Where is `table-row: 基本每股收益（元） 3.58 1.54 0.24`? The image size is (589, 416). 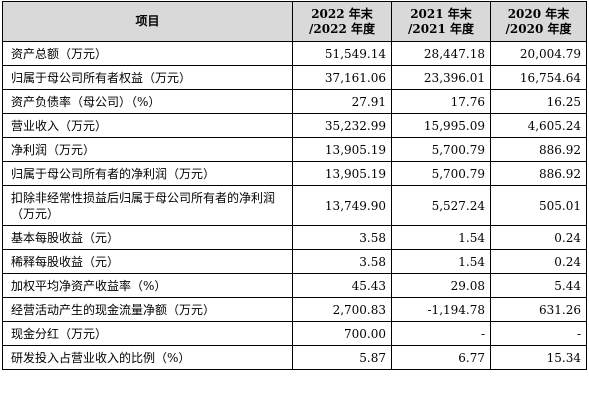
table-row: 基本每股收益（元） 3.58 1.54 0.24 is located at coordinates (294, 237).